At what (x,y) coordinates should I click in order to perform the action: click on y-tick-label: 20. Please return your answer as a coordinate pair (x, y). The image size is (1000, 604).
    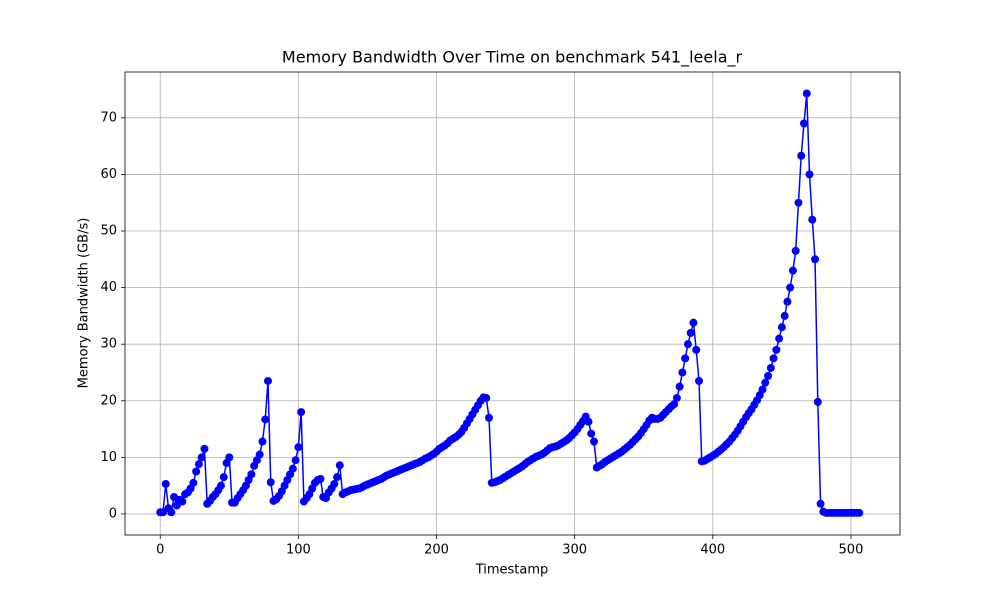
    Looking at the image, I should click on (108, 400).